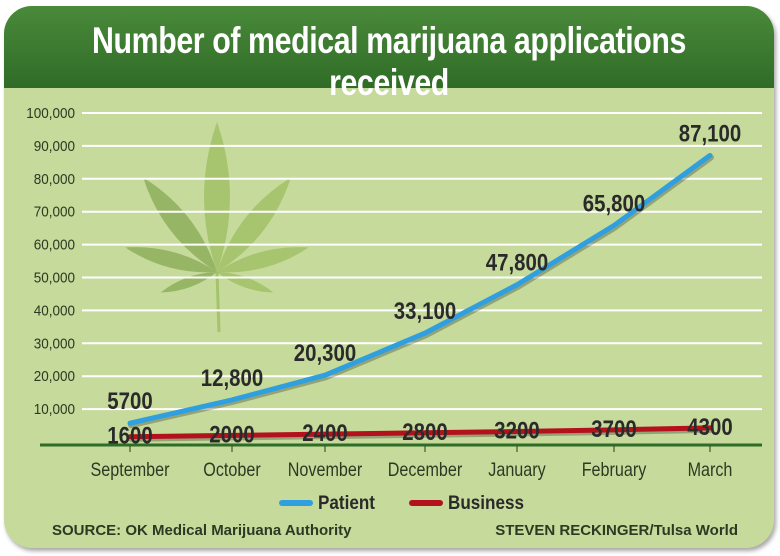 The width and height of the screenshot is (780, 556). I want to click on x-tick-label: March, so click(710, 470).